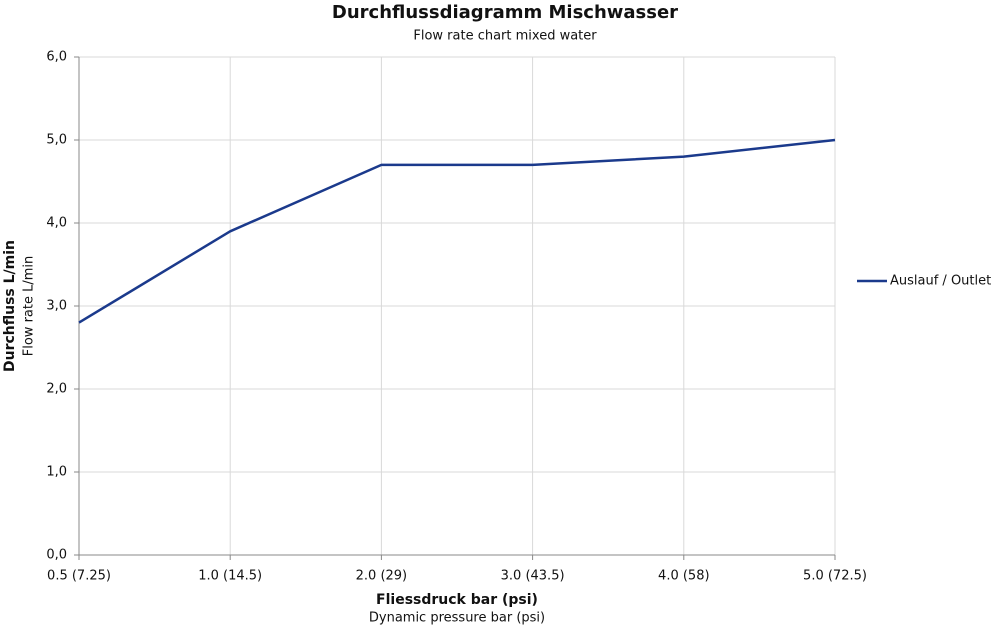 Image resolution: width=1000 pixels, height=628 pixels. I want to click on y-tick-label: 3,0, so click(56, 306).